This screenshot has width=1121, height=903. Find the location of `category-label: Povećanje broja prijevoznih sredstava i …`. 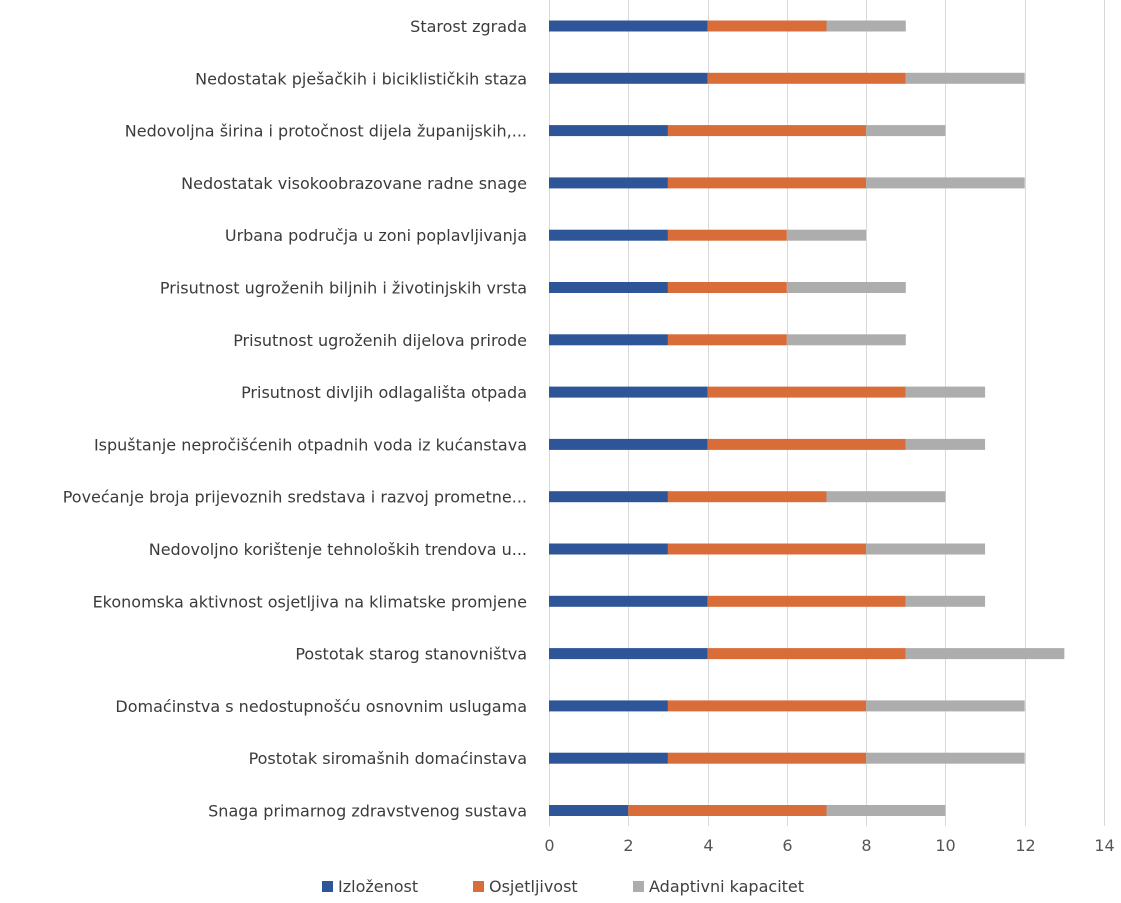

category-label: Povećanje broja prijevoznih sredstava i … is located at coordinates (295, 497).